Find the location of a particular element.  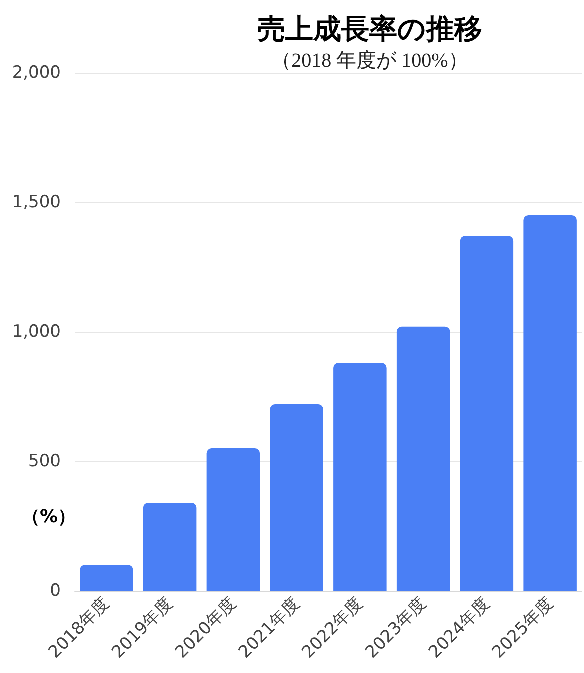

y-tick-label: 1,500 is located at coordinates (36, 202).